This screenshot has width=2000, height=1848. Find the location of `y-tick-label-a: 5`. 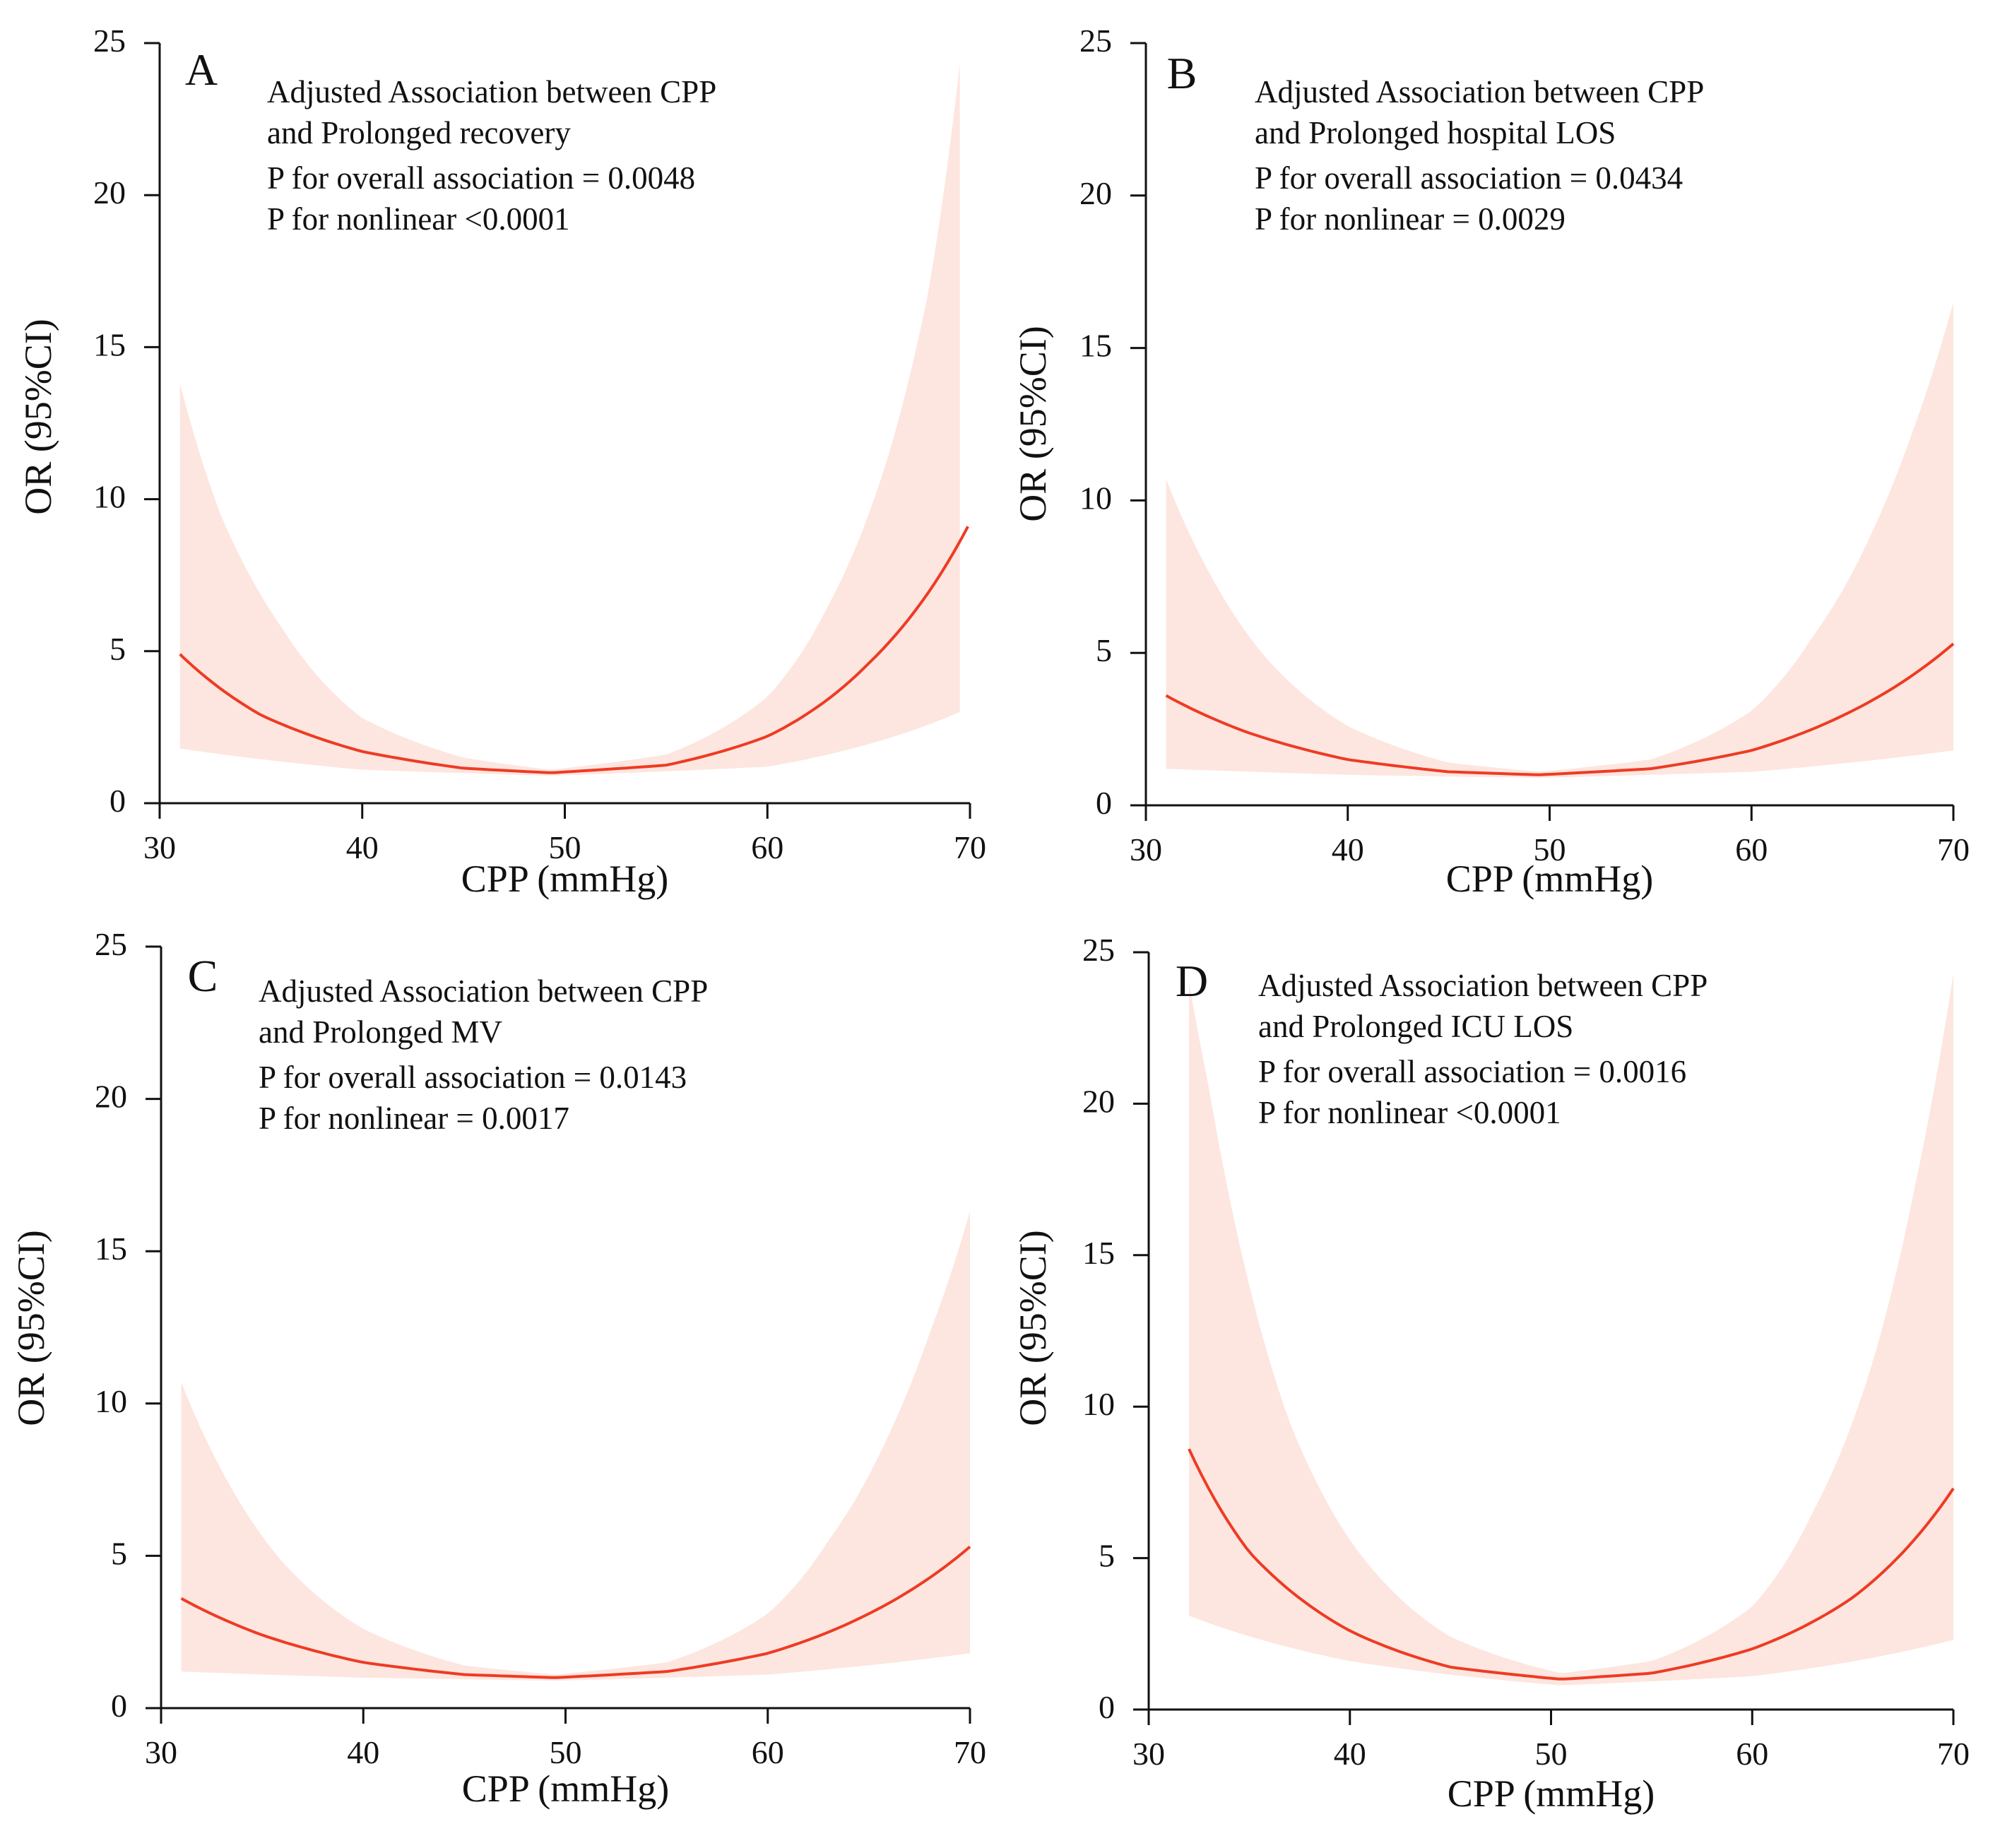

y-tick-label-a: 5 is located at coordinates (118, 649).